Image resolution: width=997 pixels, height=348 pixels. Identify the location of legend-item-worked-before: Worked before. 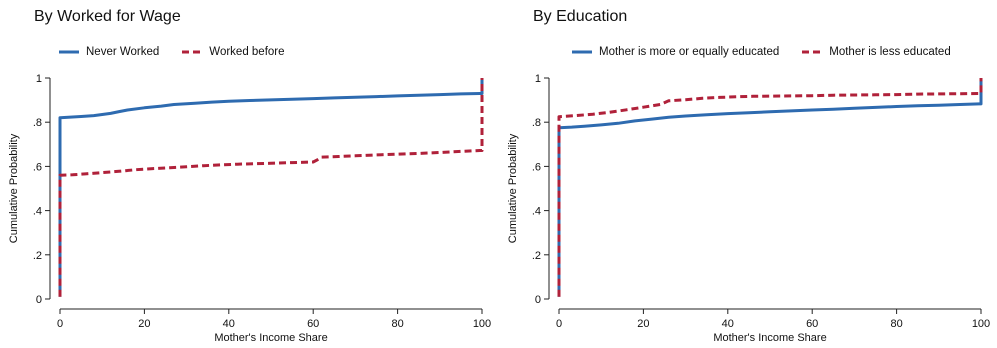
(233, 52).